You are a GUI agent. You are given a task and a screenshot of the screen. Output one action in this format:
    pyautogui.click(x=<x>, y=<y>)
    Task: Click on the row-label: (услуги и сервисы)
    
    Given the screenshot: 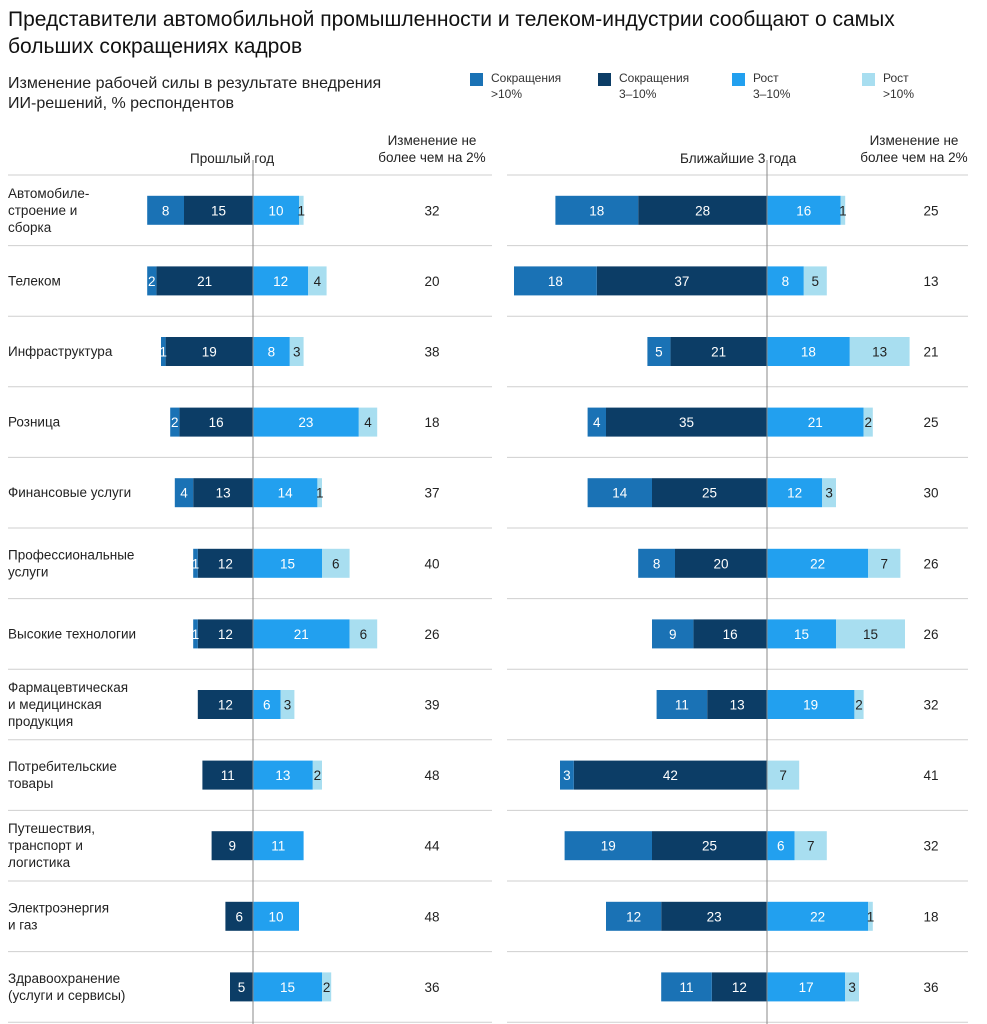 What is the action you would take?
    pyautogui.click(x=66, y=995)
    